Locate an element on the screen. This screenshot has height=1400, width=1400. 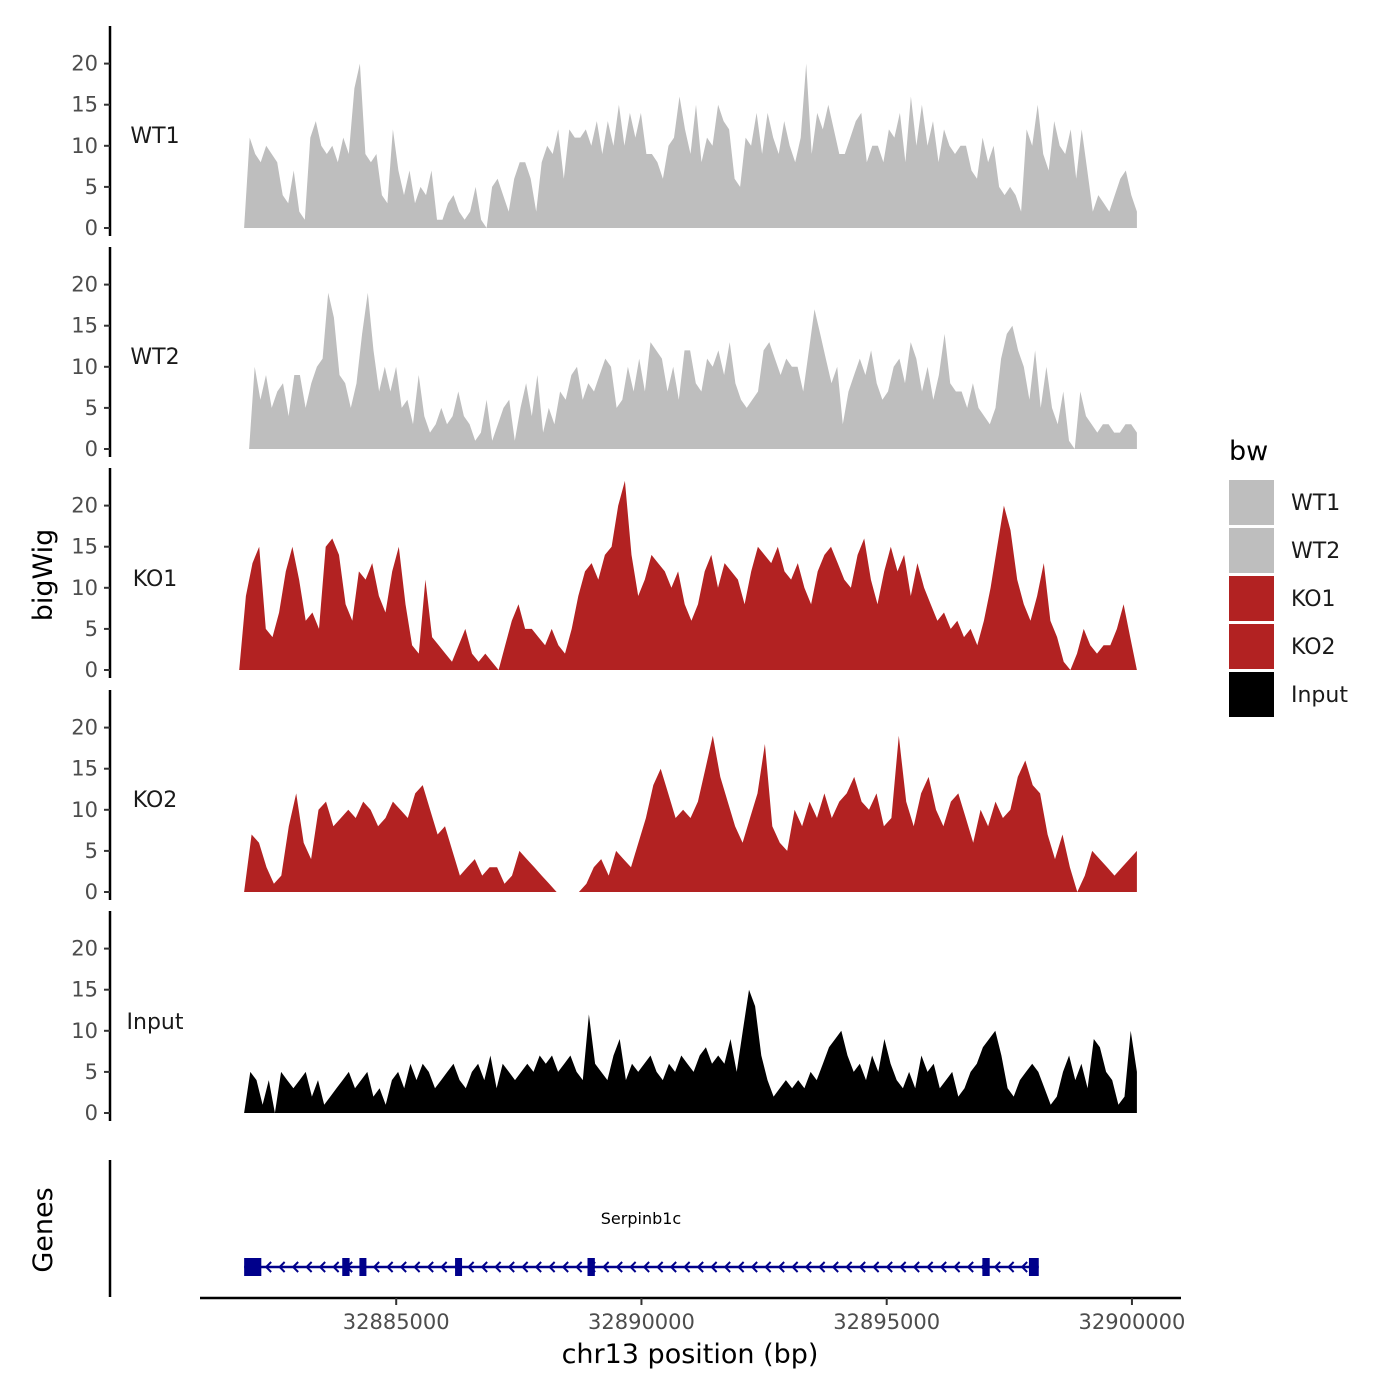
track-ko2: 0 5 10 15 20 KO2 is located at coordinates (604, 797).